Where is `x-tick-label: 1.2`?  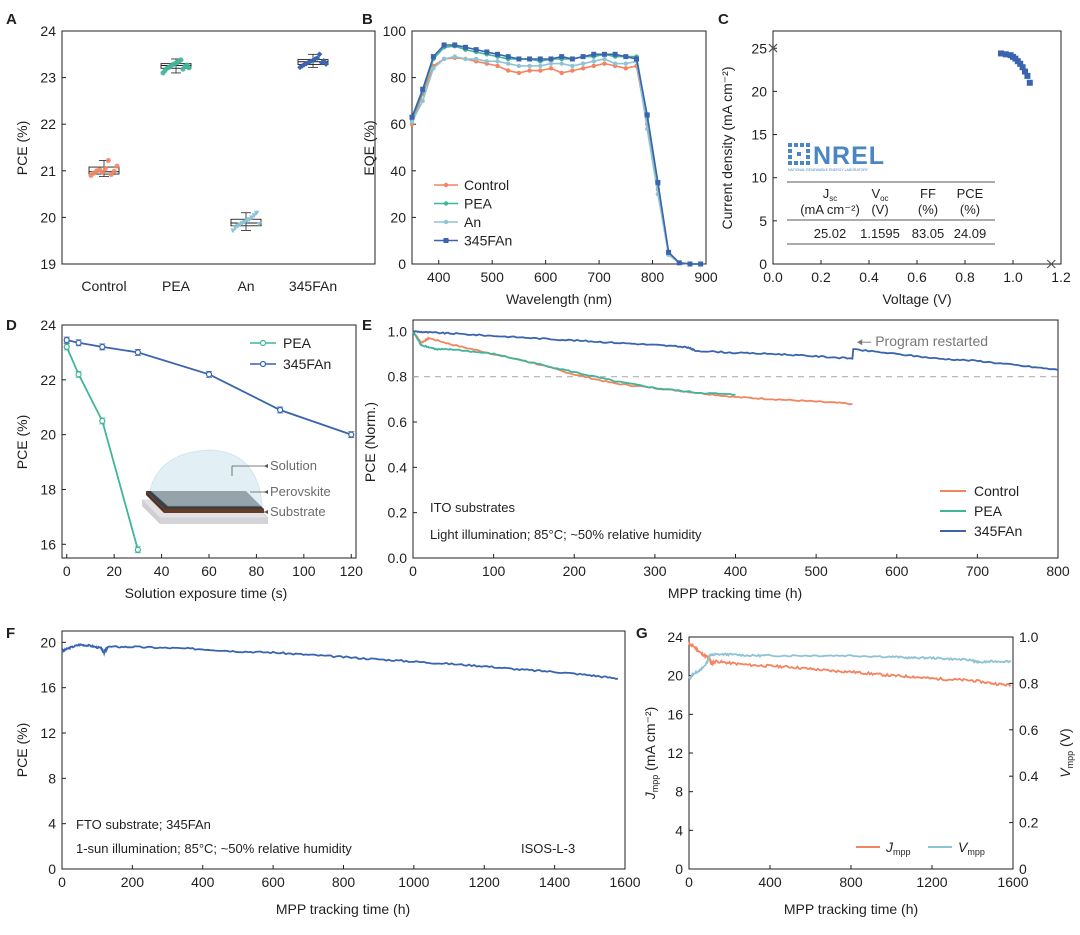 x-tick-label: 1.2 is located at coordinates (1061, 277).